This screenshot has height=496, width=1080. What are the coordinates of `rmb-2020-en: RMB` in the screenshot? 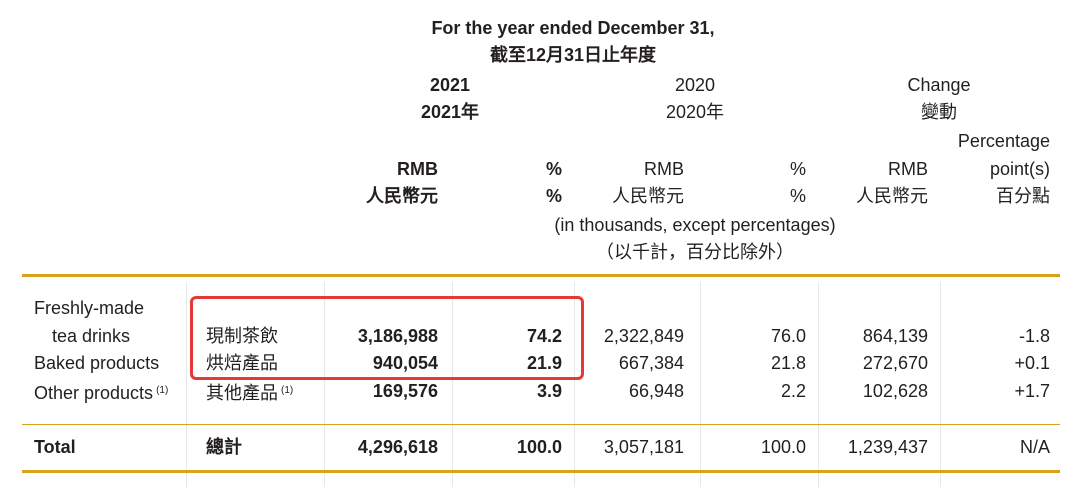 It's located at (664, 169).